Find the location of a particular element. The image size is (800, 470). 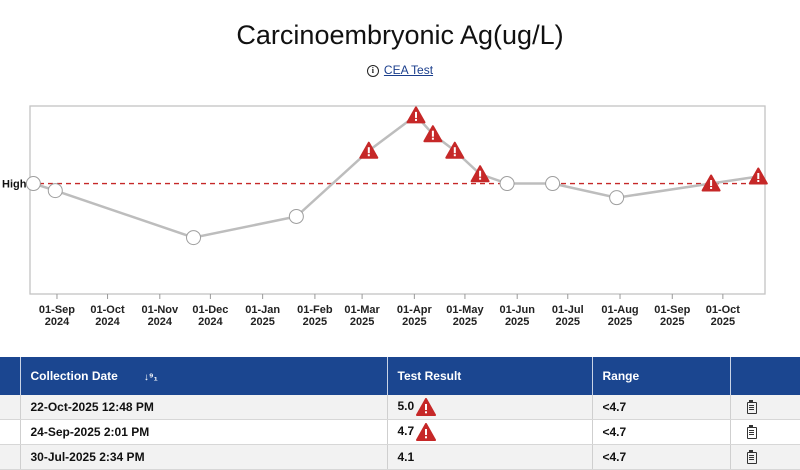

x-tick-label: 01-Jul 2025 is located at coordinates (568, 316).